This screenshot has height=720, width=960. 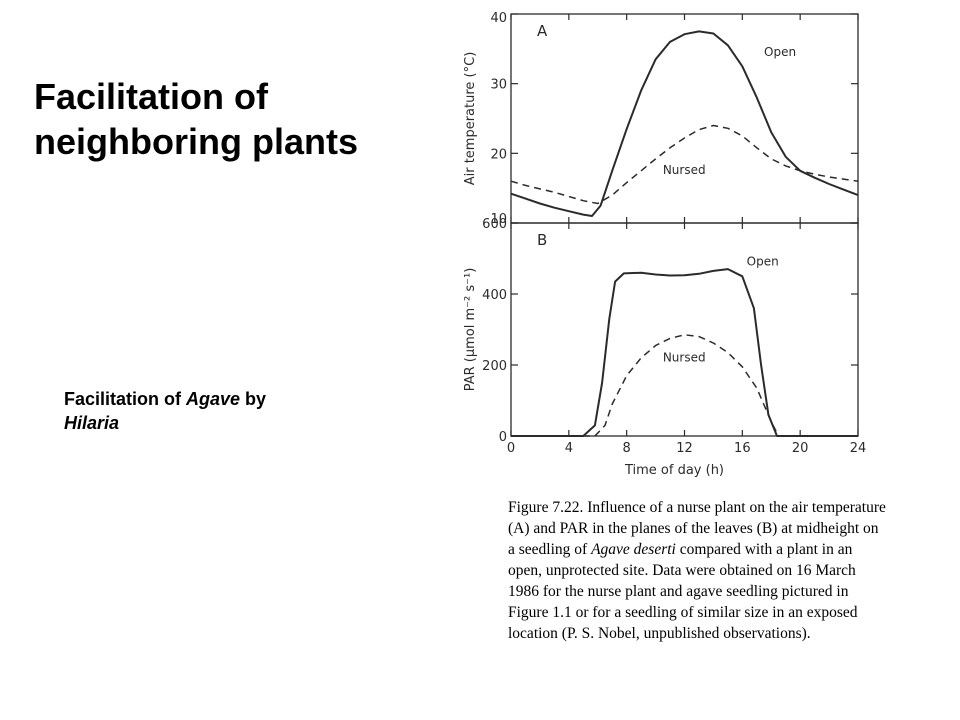 I want to click on series-line-nursed-b, so click(x=684, y=385).